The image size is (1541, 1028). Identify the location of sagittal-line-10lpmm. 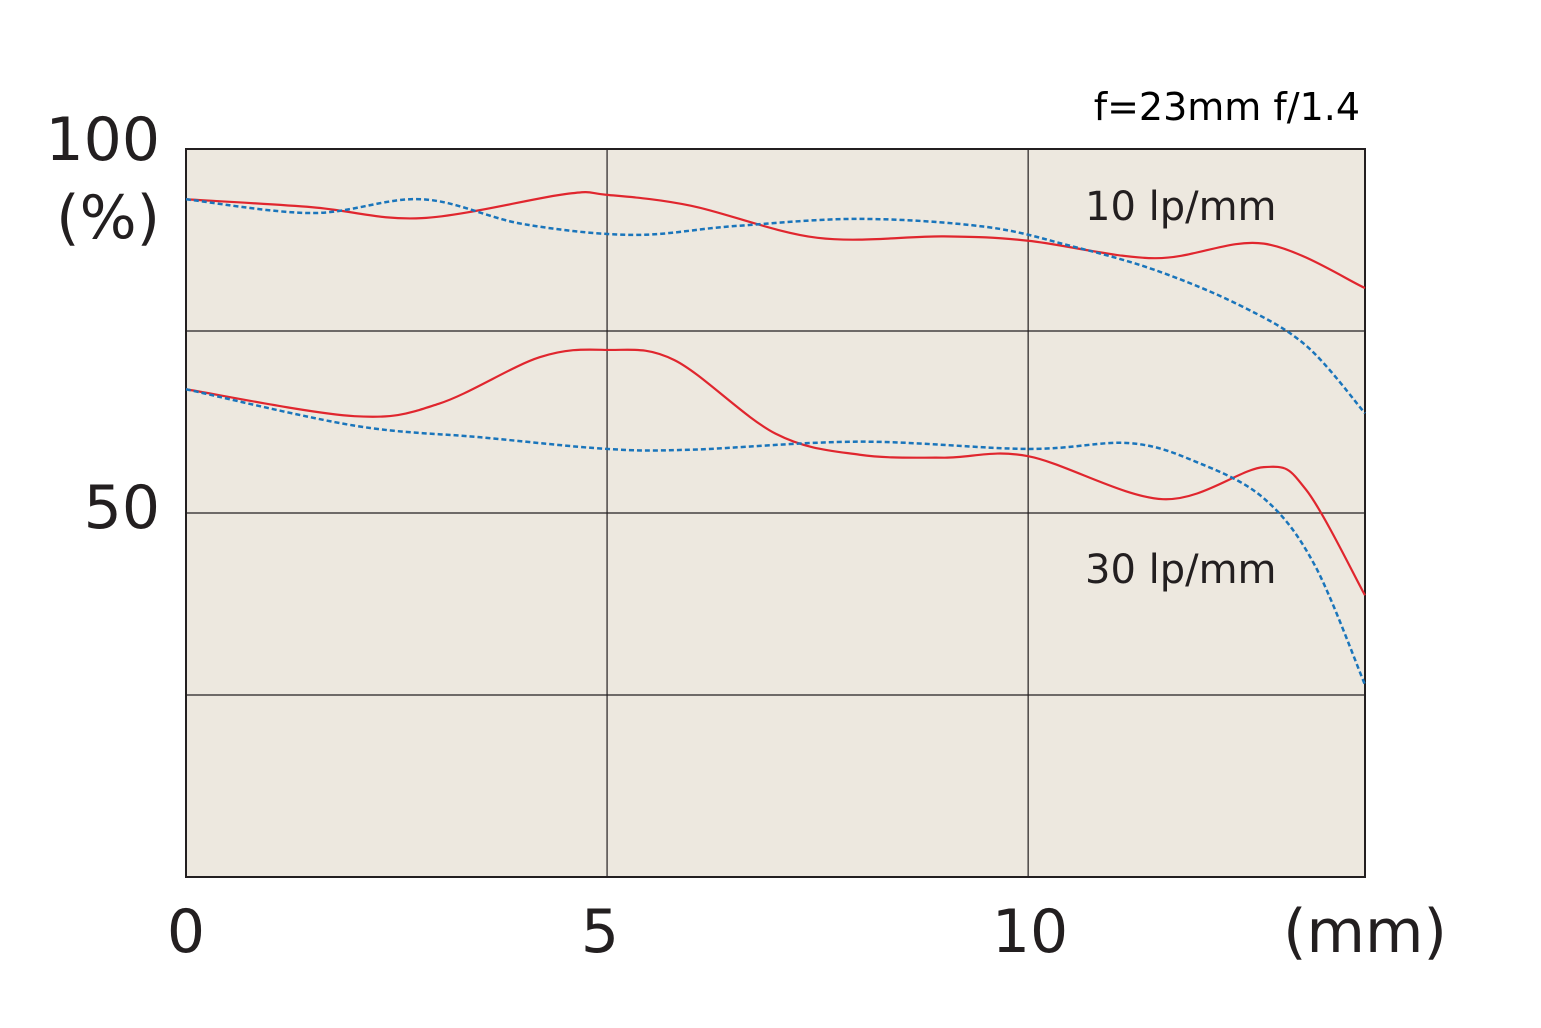
(775, 240).